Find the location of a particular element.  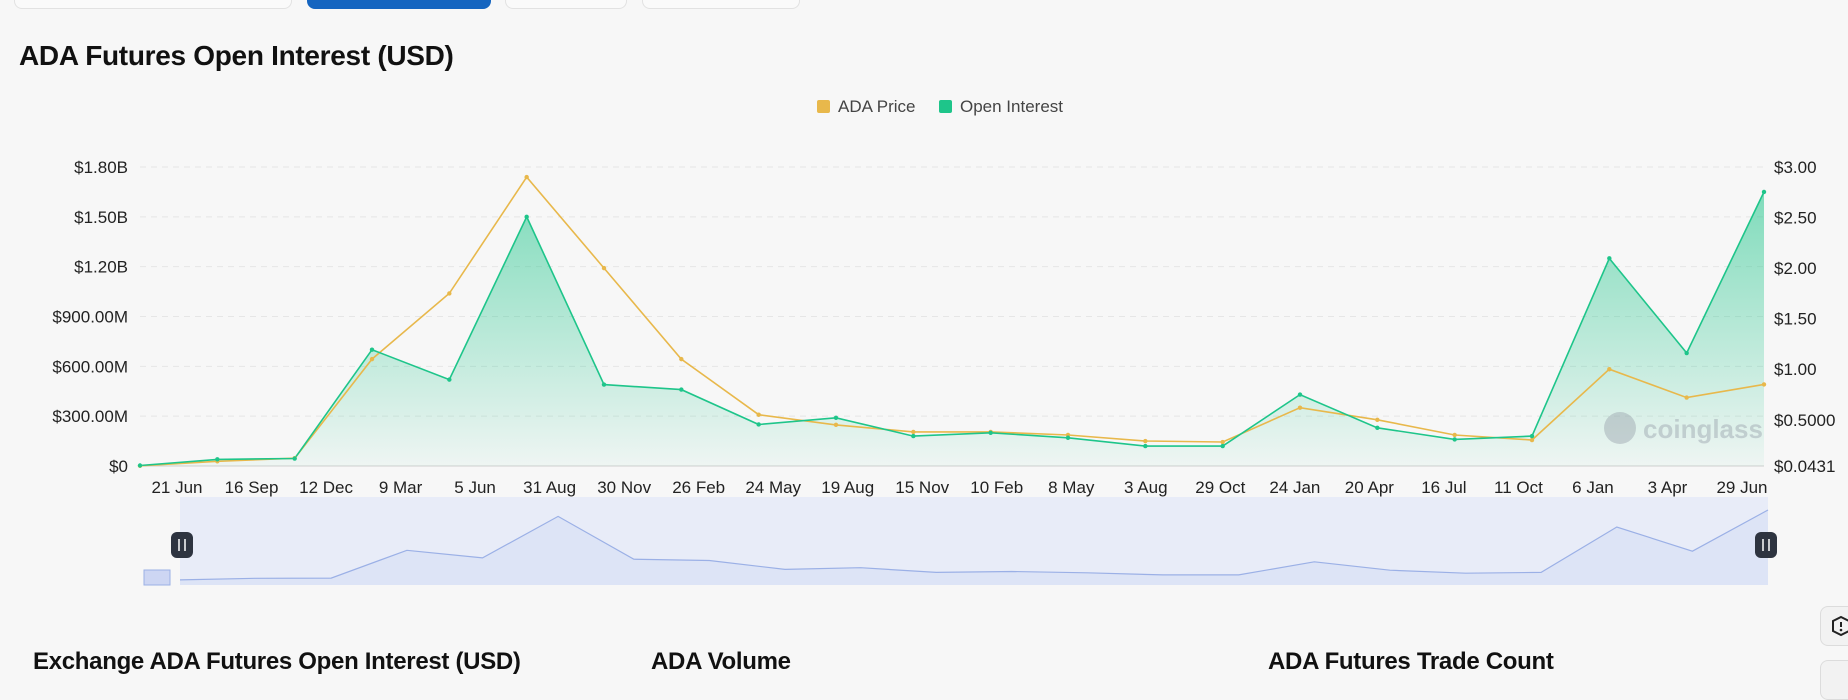

x-tick-label: 20 Apr is located at coordinates (1369, 487).